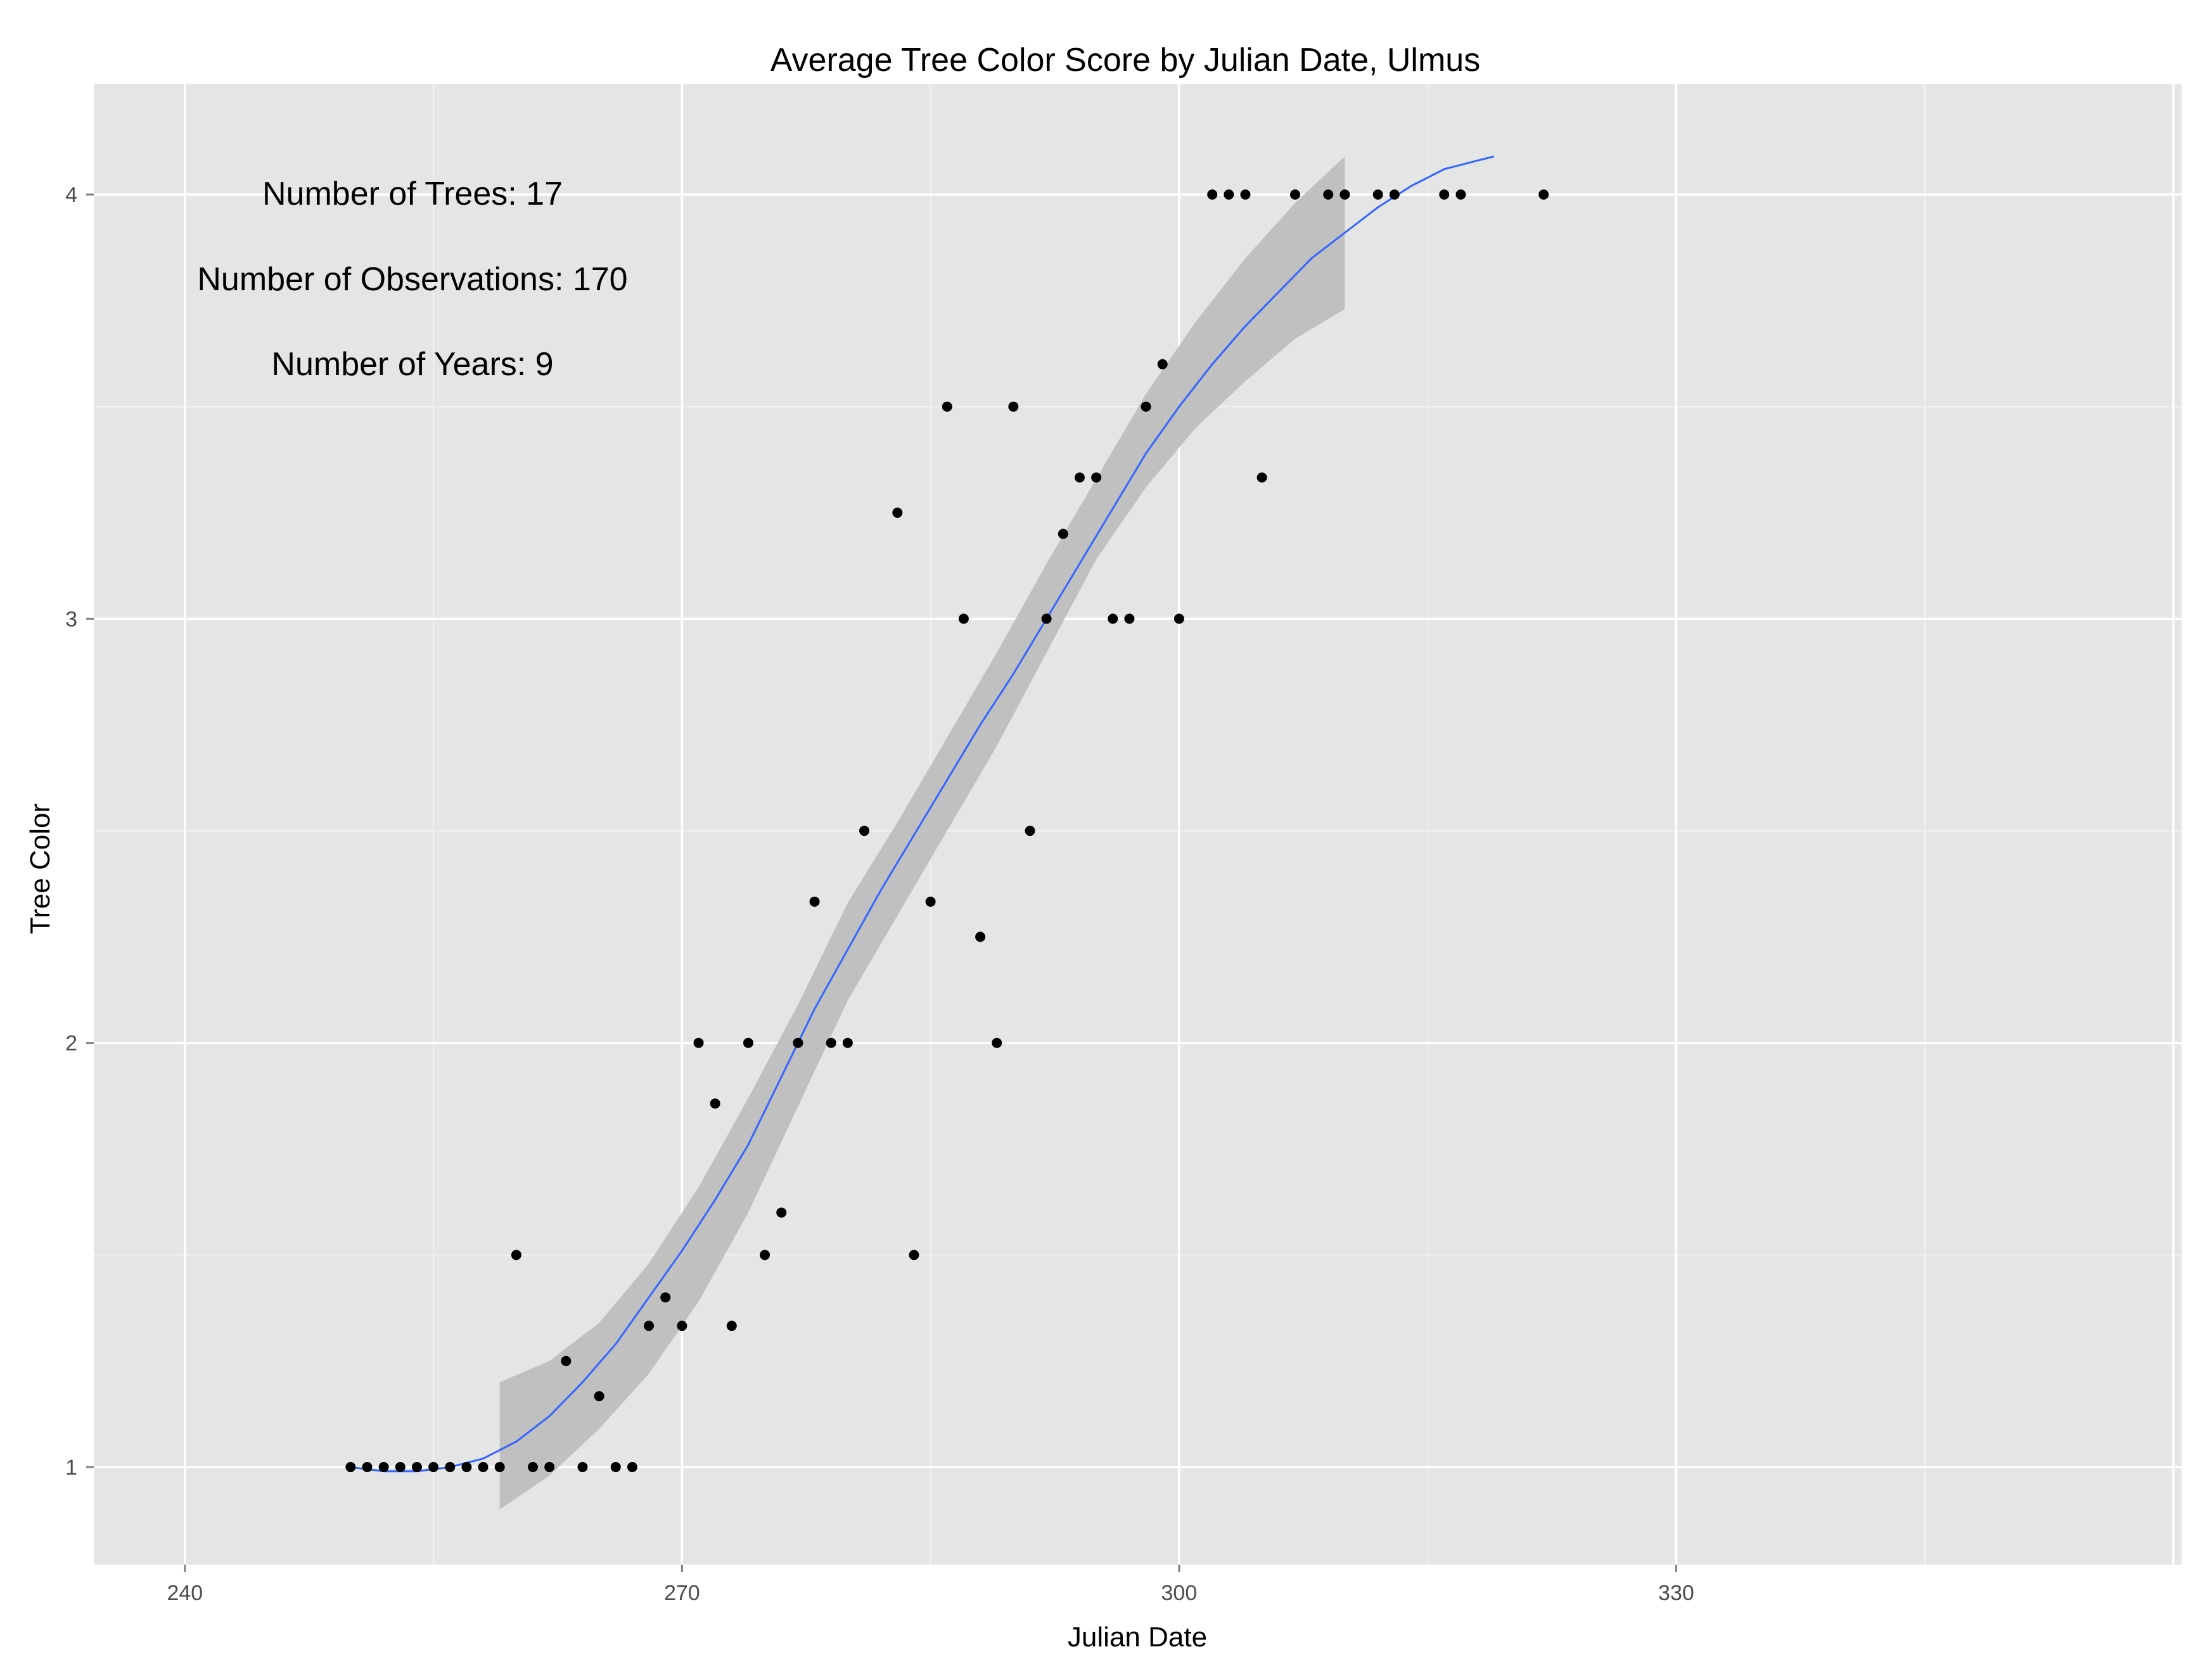 The width and height of the screenshot is (2212, 1666). Describe the element at coordinates (1179, 1593) in the screenshot. I see `x-tick-label: 300` at that location.